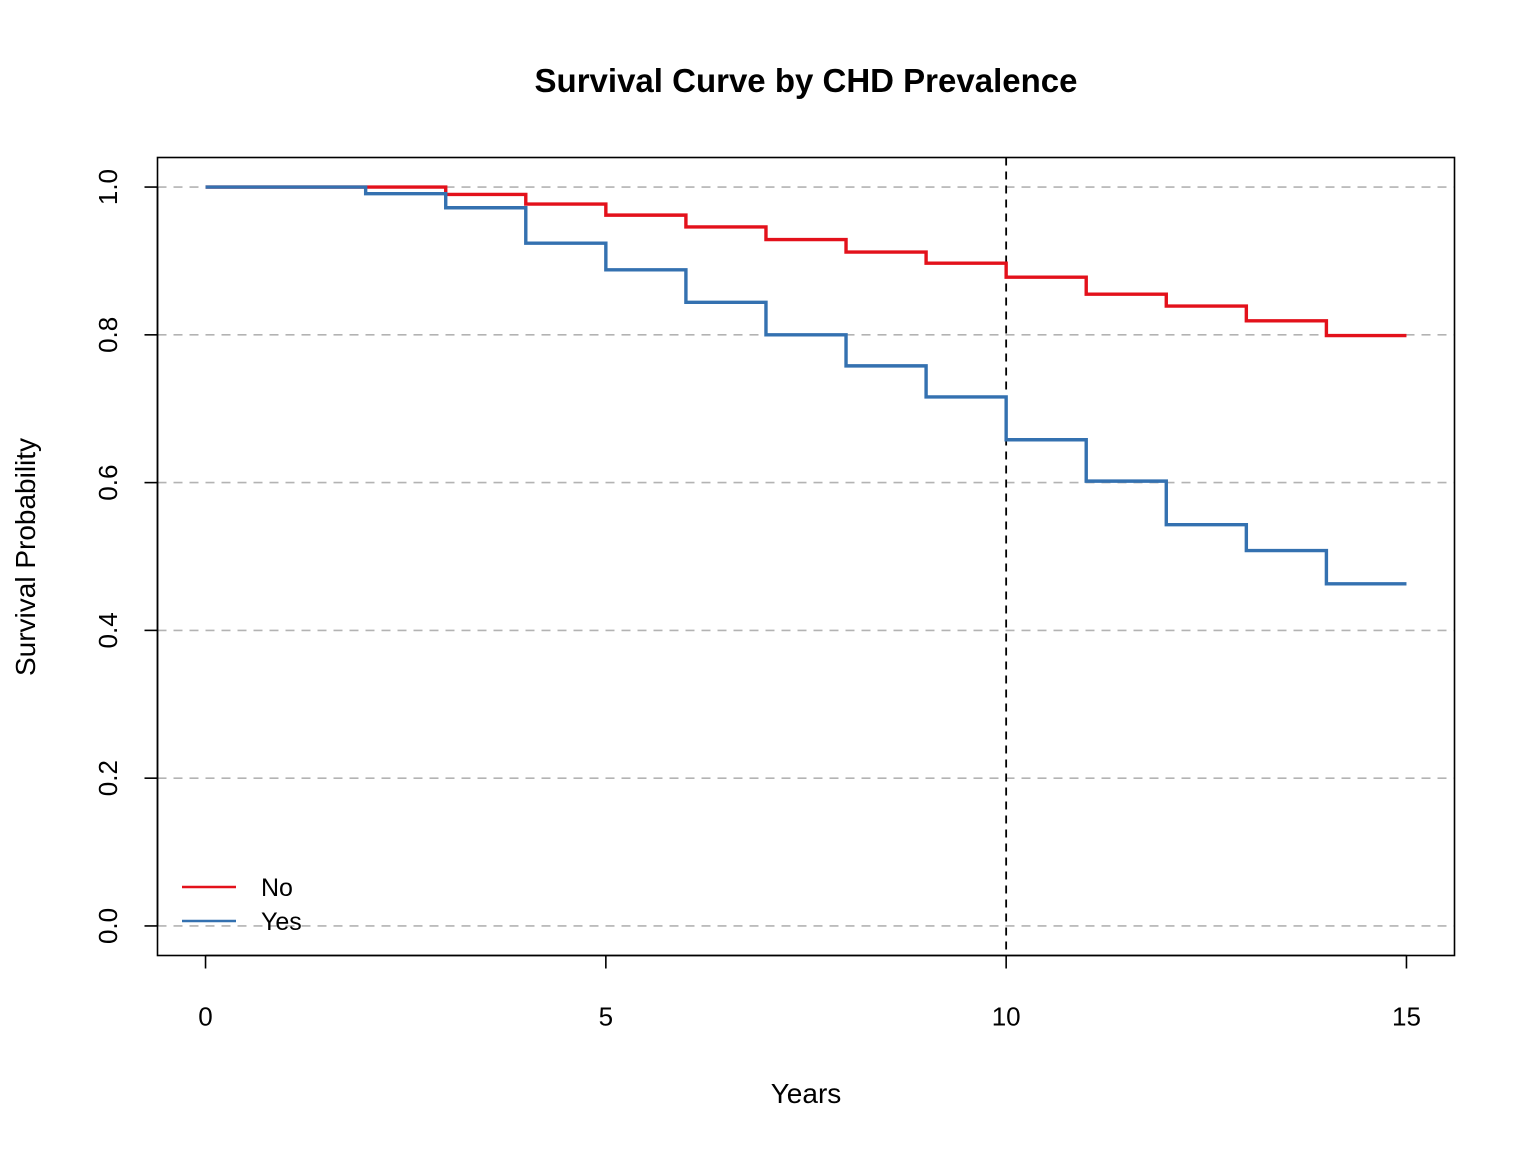 The height and width of the screenshot is (1152, 1536). What do you see at coordinates (108, 778) in the screenshot?
I see `y-tick-label: 0.2` at bounding box center [108, 778].